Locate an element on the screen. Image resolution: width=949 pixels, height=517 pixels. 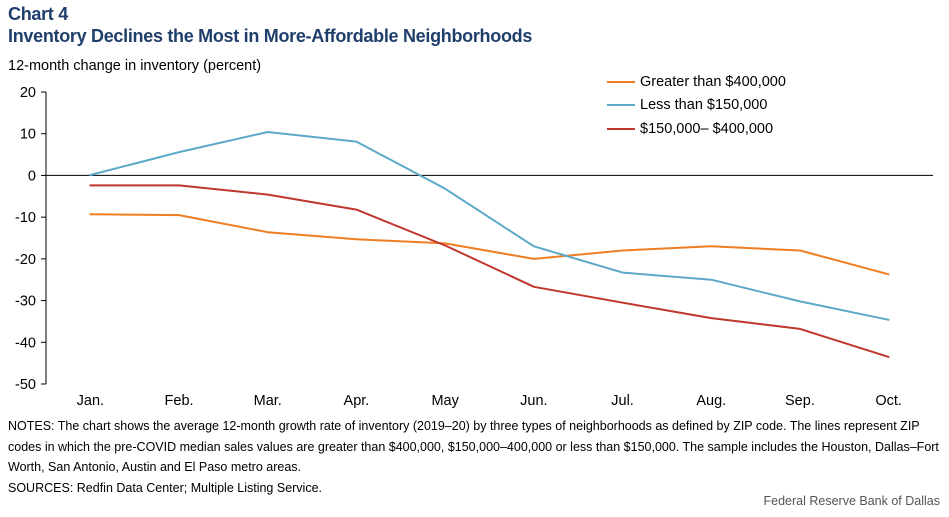
y-axis-label: 12-month change in inventory (percent) is located at coordinates (135, 66).